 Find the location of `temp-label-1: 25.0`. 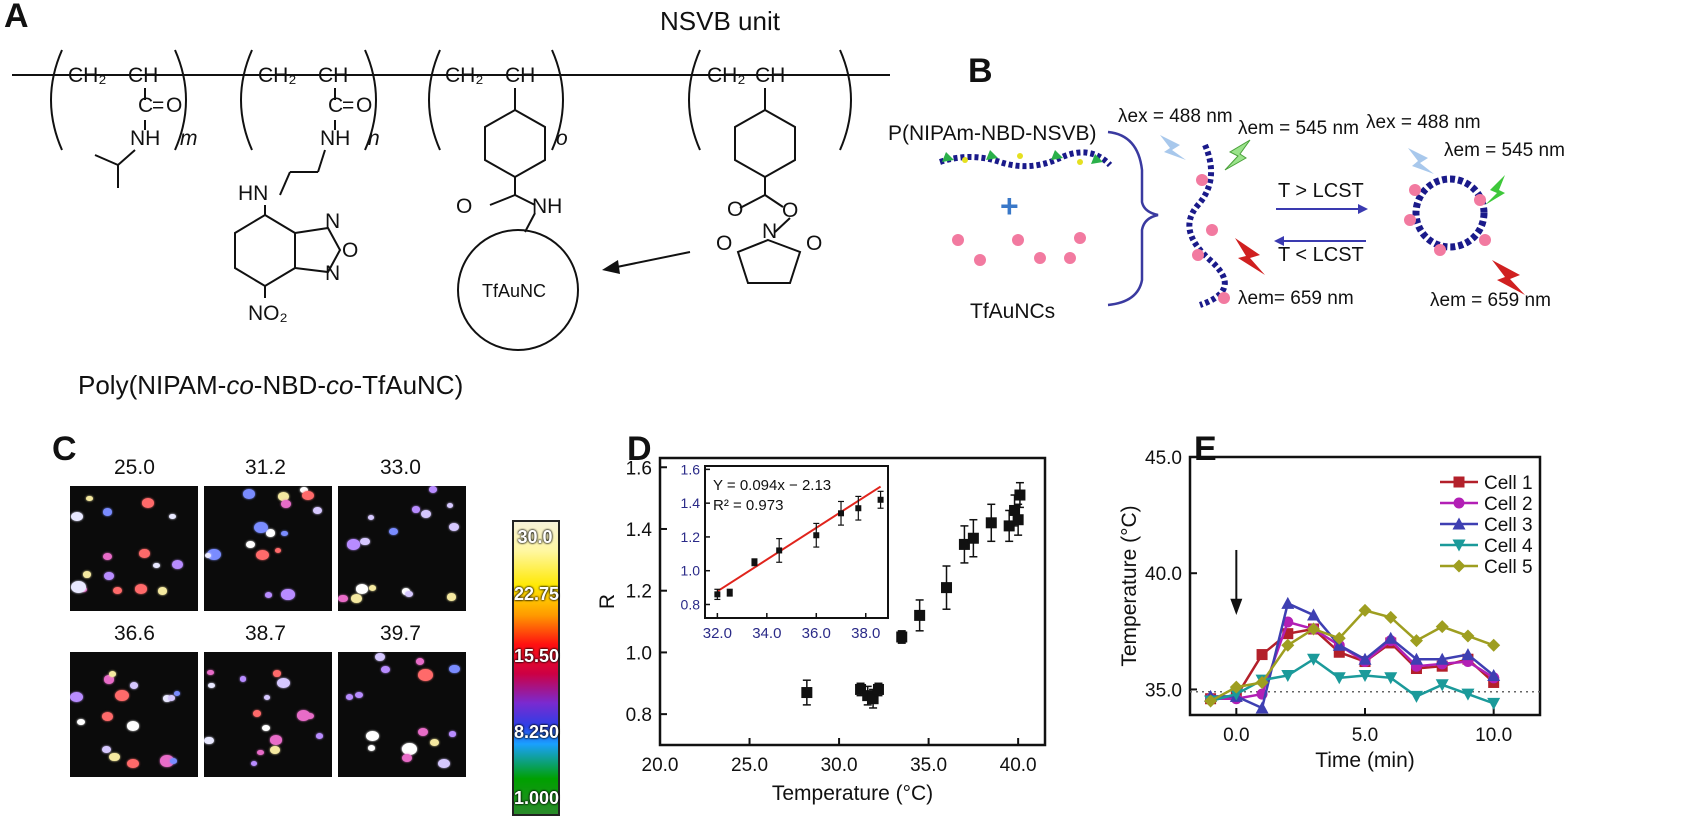

temp-label-1: 25.0 is located at coordinates (134, 467).